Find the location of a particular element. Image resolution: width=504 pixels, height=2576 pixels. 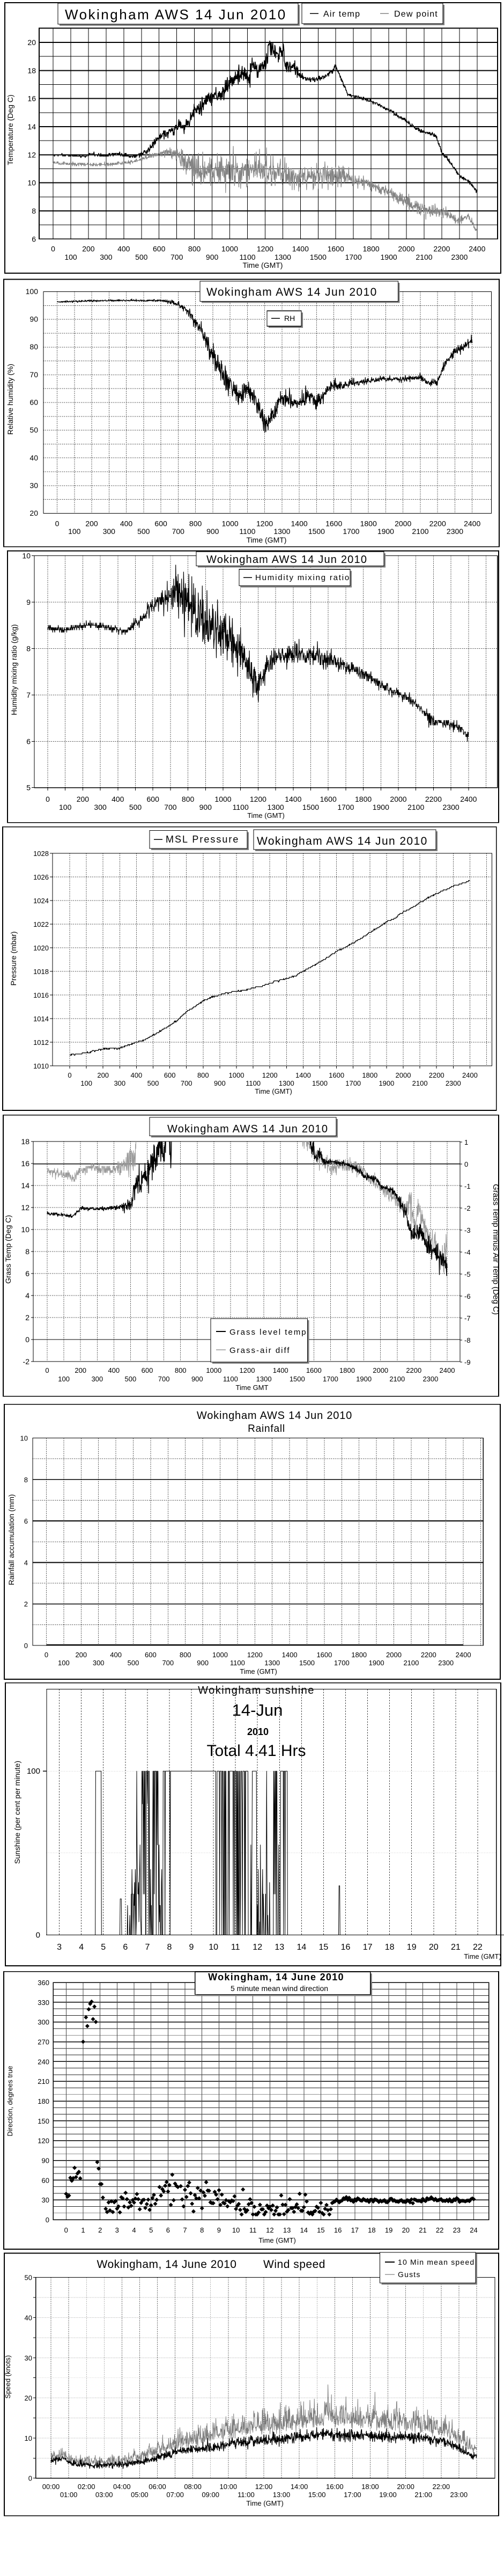

svg-text: 1024 is located at coordinates (41, 901).